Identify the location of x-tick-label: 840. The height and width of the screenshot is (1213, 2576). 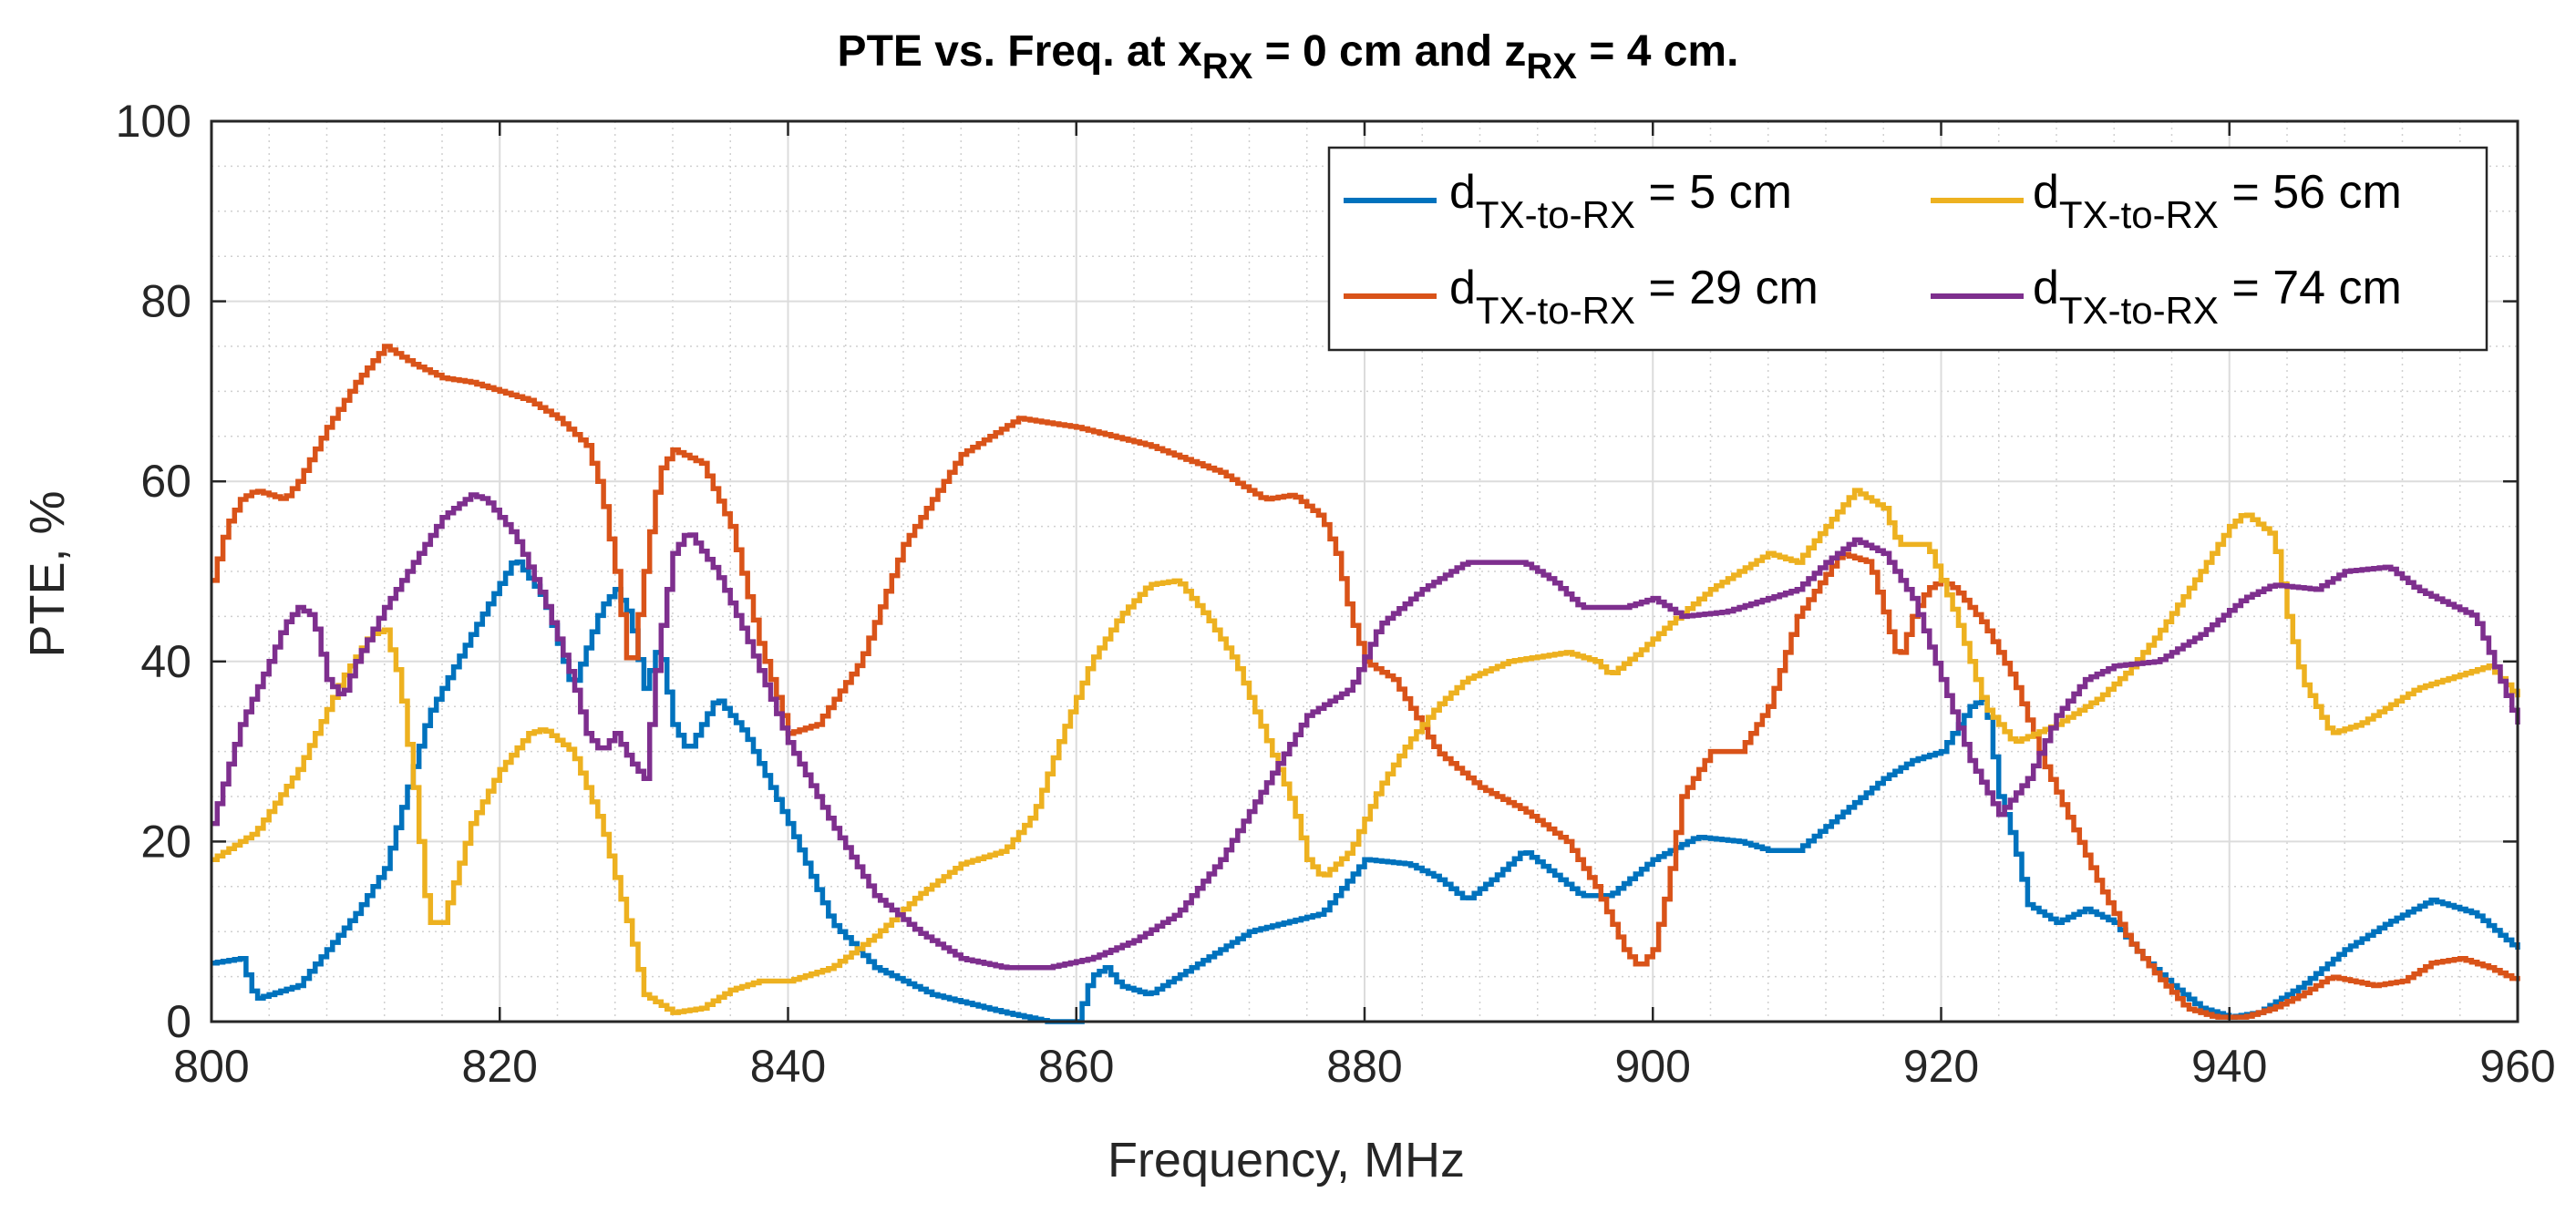
(788, 1067).